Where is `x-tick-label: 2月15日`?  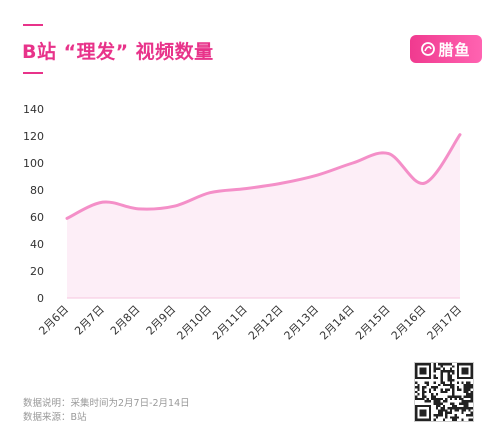
x-tick-label: 2月15日 is located at coordinates (373, 323).